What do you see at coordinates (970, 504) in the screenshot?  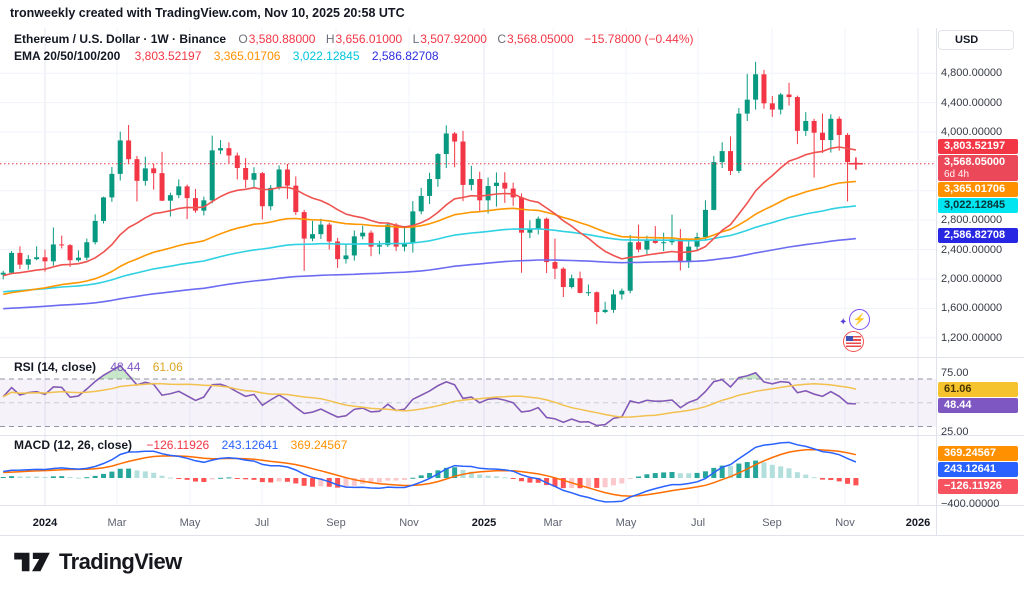 I see `macd-tick-label: −400.00000` at bounding box center [970, 504].